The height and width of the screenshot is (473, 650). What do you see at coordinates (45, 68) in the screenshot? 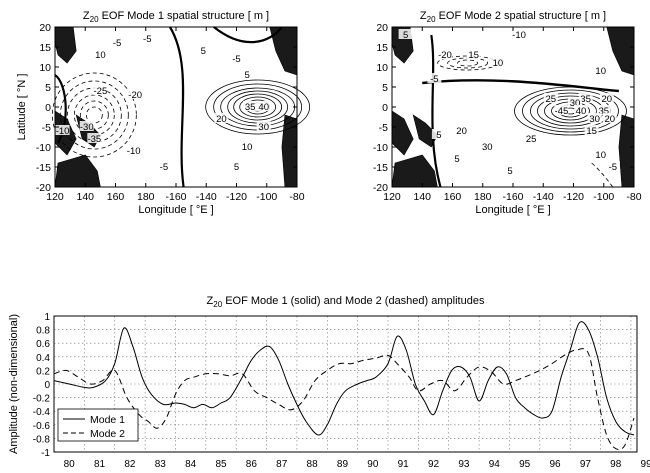
I see `y-tick-label: 10` at bounding box center [45, 68].